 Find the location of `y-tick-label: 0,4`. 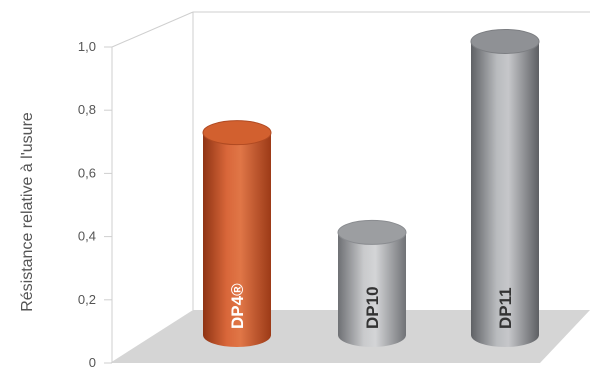

y-tick-label: 0,4 is located at coordinates (87, 236).